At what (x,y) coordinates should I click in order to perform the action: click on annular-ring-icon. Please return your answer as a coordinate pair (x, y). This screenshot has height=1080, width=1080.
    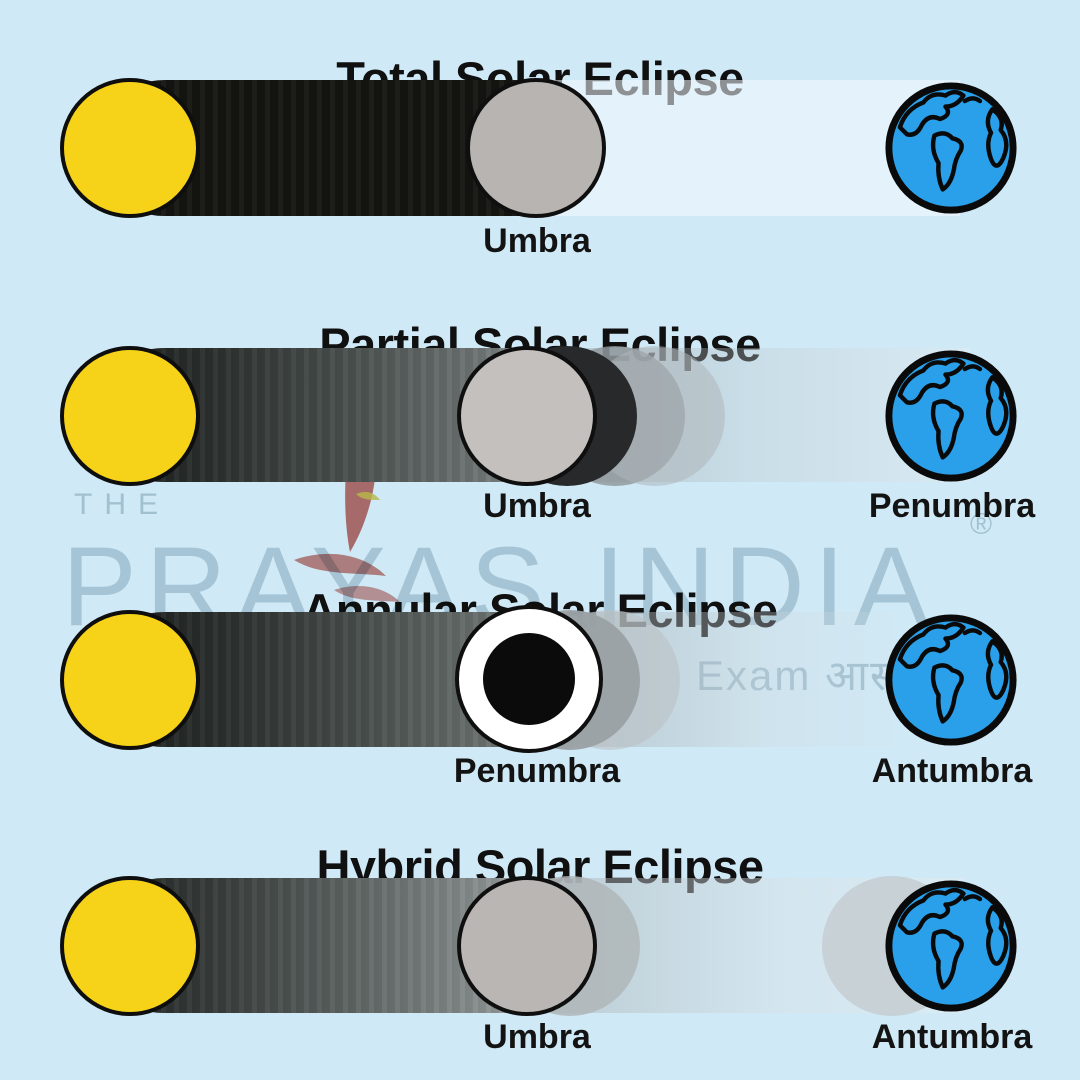
    Looking at the image, I should click on (529, 679).